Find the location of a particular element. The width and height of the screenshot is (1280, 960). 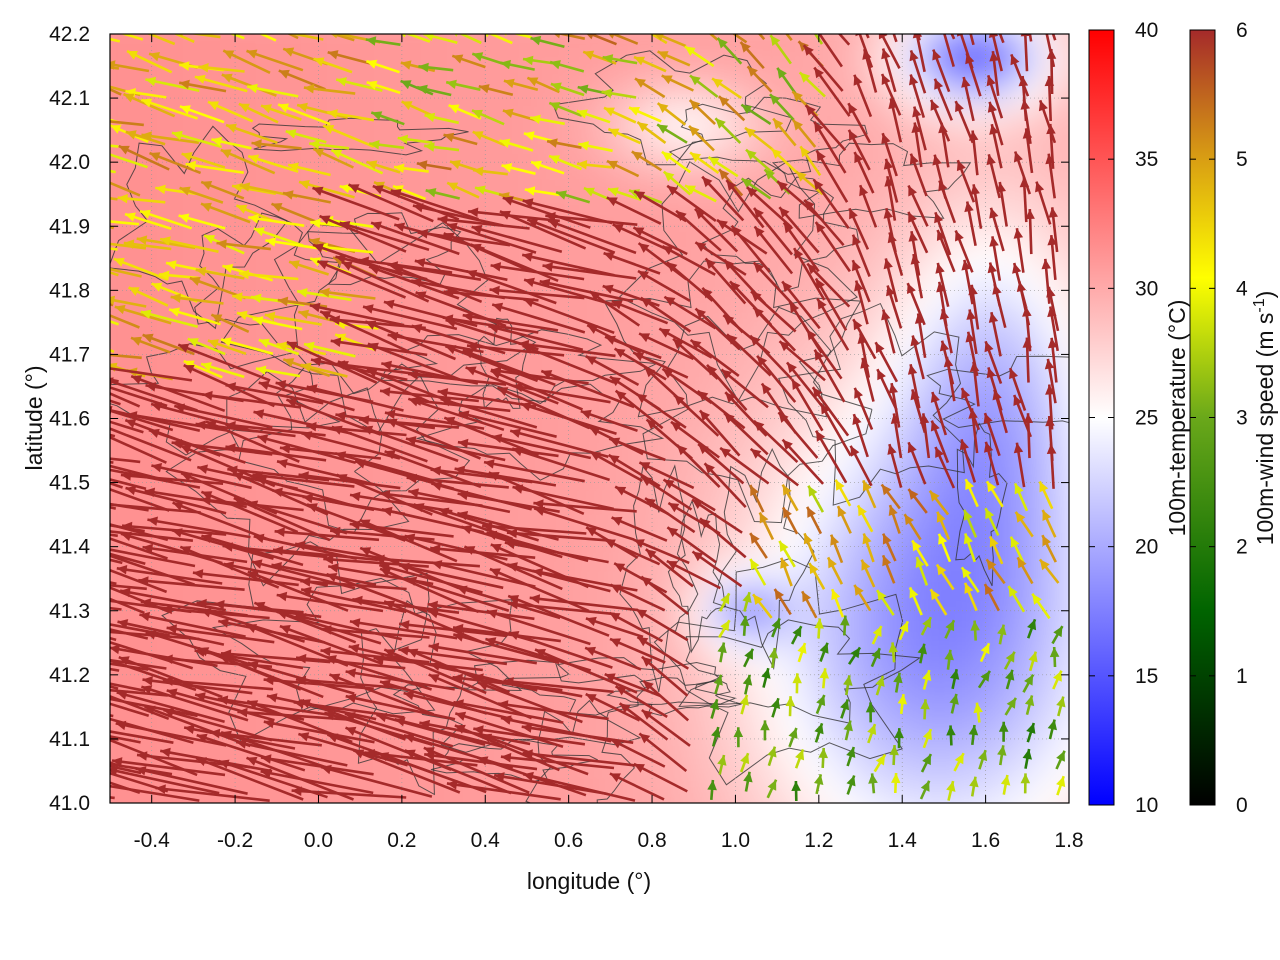

wind-label-sup: -1 is located at coordinates (1259, 305).